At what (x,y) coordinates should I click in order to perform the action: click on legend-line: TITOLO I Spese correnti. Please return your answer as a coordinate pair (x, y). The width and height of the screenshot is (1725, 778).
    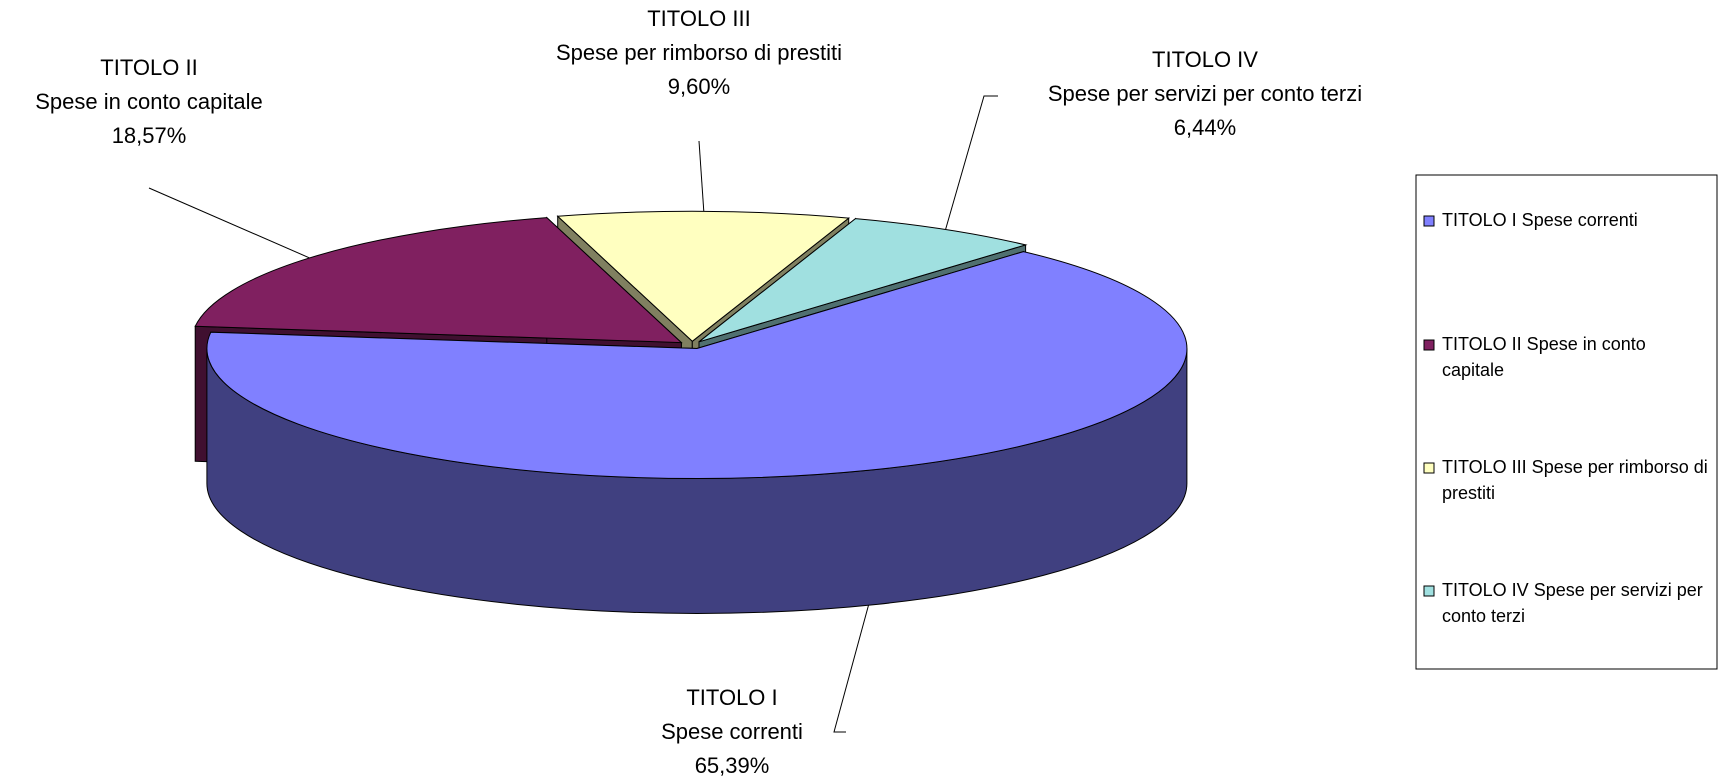
    Looking at the image, I should click on (1540, 220).